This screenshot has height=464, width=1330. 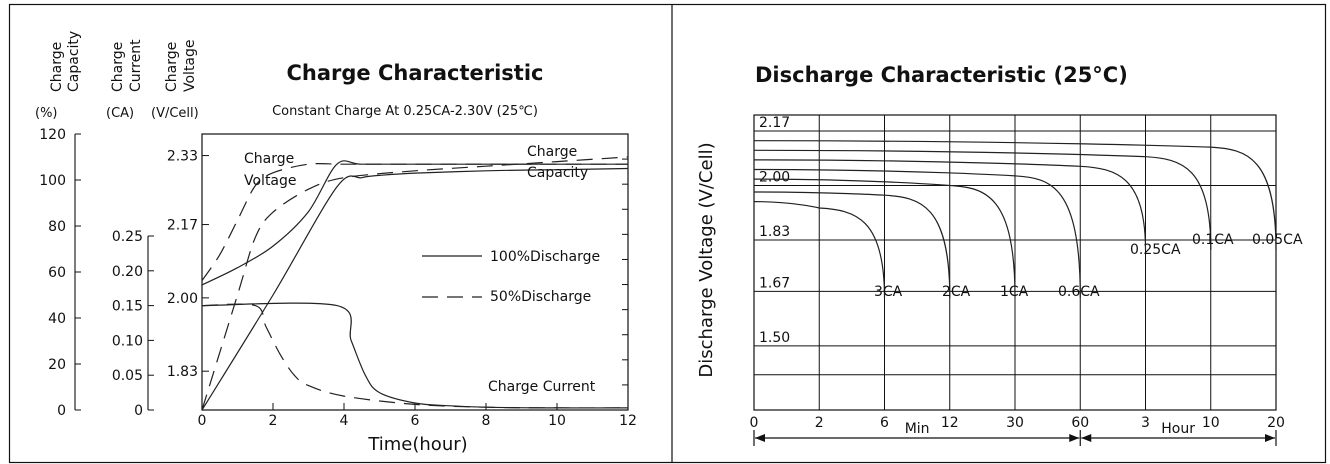 I want to click on voltage-curve-dashed, so click(x=414, y=221).